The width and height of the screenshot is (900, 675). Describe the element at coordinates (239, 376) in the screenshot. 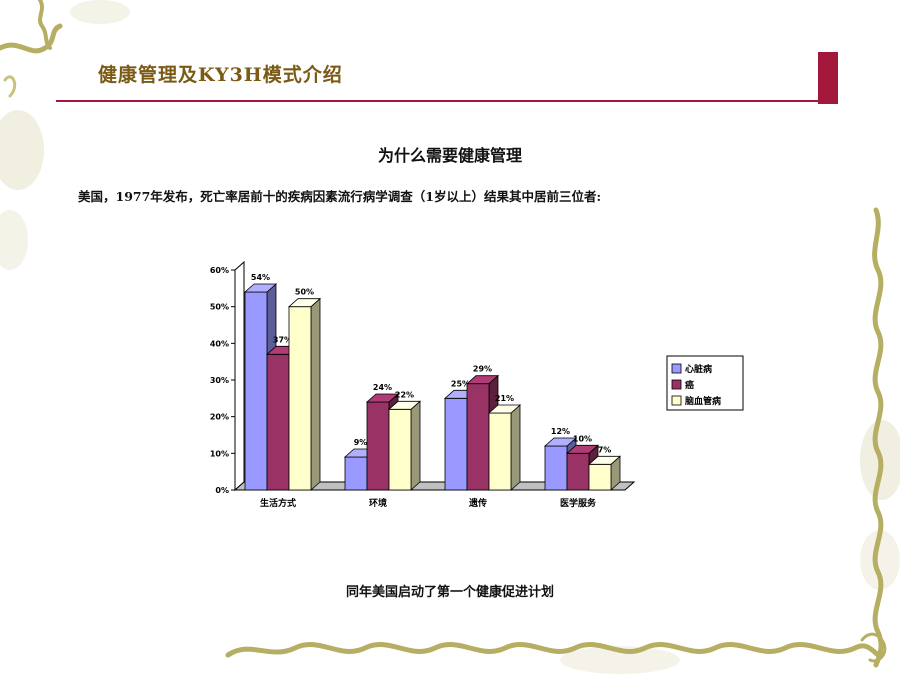

I see `chart-side-wall` at that location.